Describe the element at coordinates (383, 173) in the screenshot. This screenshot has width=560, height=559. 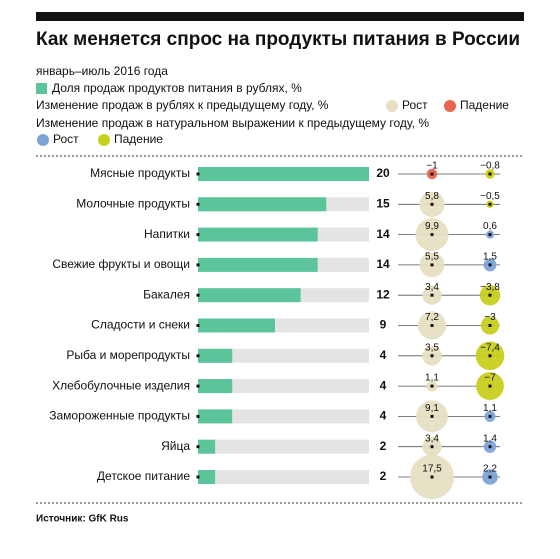
I see `value-label: 20` at that location.